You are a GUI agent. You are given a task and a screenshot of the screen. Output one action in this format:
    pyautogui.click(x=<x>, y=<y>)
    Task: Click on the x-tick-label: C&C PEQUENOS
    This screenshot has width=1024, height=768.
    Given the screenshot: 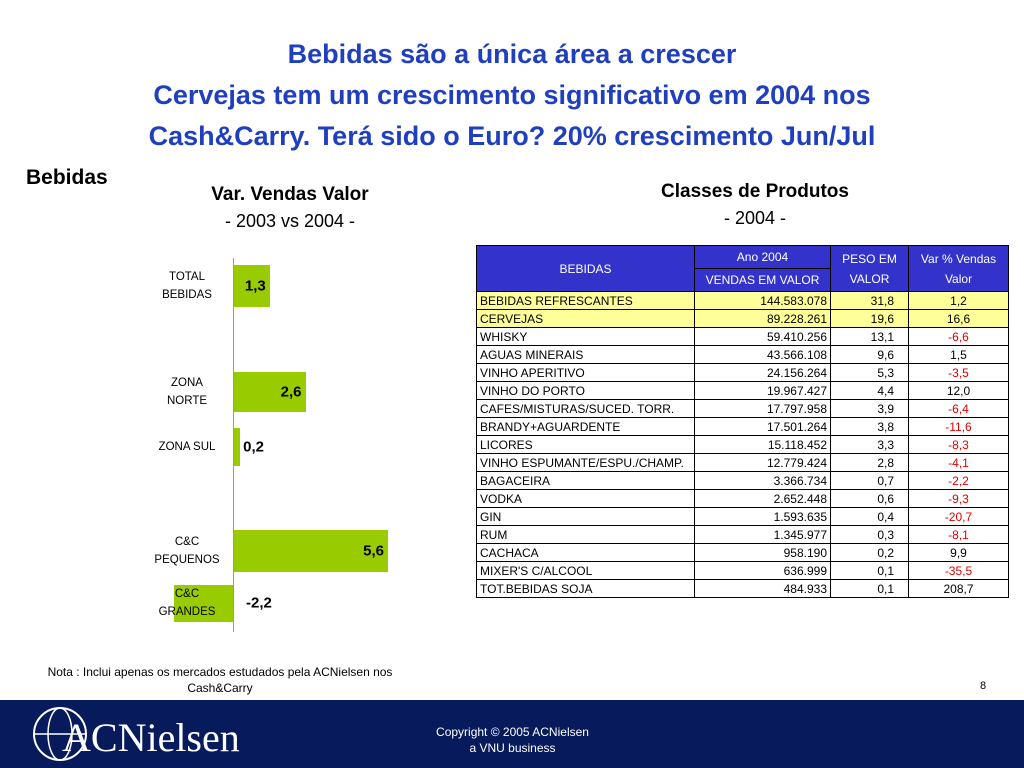 What is the action you would take?
    pyautogui.click(x=187, y=551)
    